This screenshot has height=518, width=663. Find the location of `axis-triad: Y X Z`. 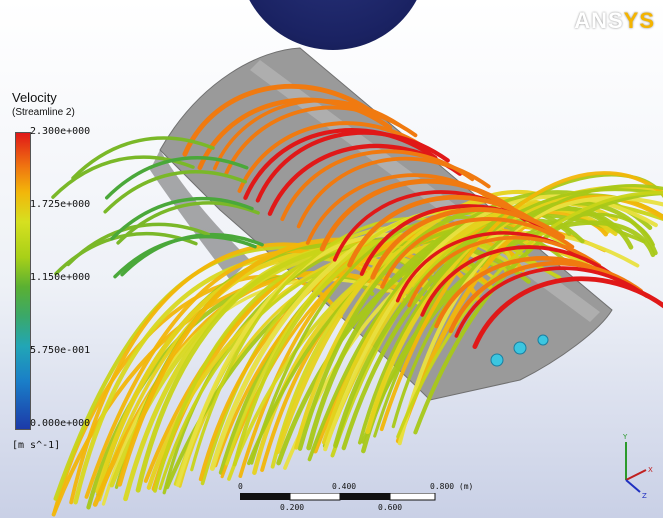

axis-triad: Y X Z is located at coordinates (637, 466).